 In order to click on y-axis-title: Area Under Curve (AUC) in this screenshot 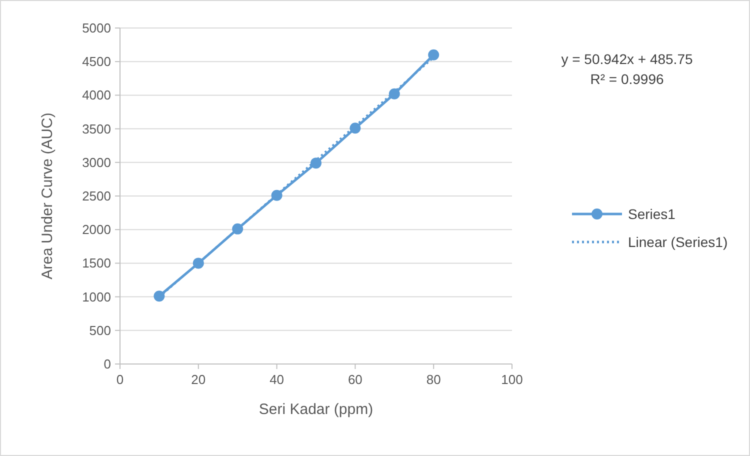, I will do `click(47, 196)`.